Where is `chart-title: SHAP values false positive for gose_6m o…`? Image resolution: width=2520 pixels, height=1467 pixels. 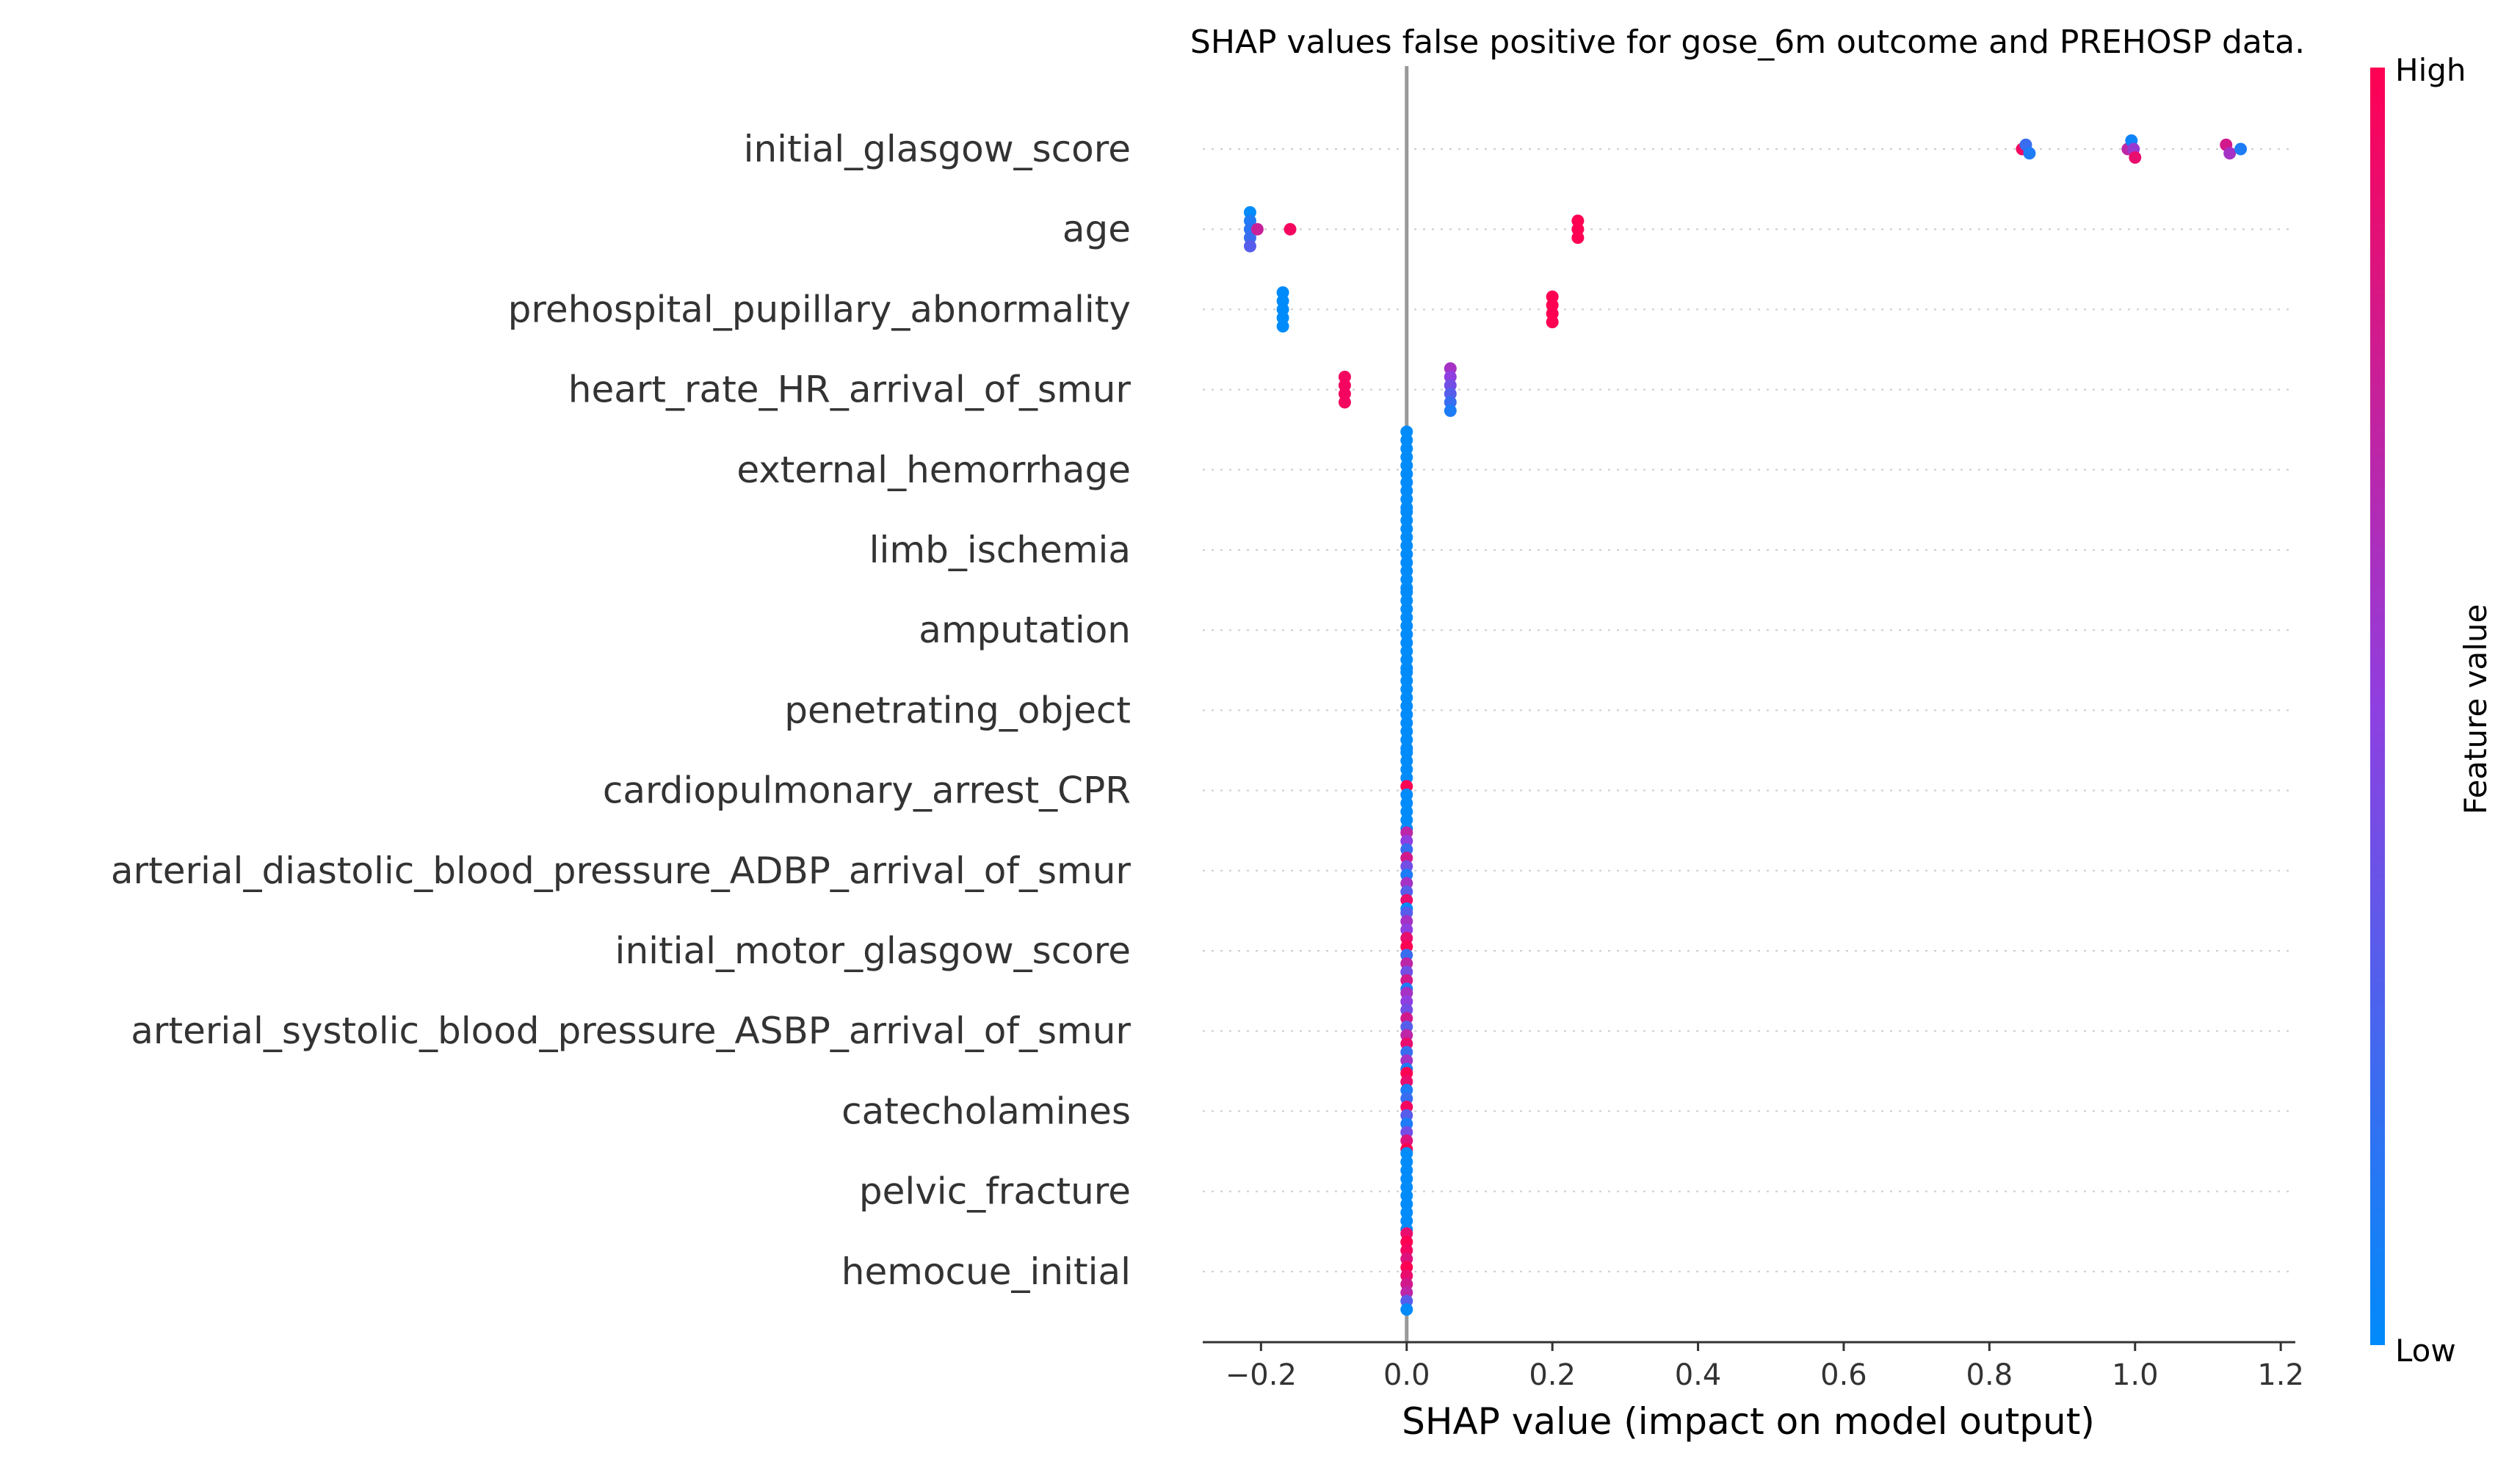 chart-title: SHAP values false positive for gose_6m o… is located at coordinates (1747, 42).